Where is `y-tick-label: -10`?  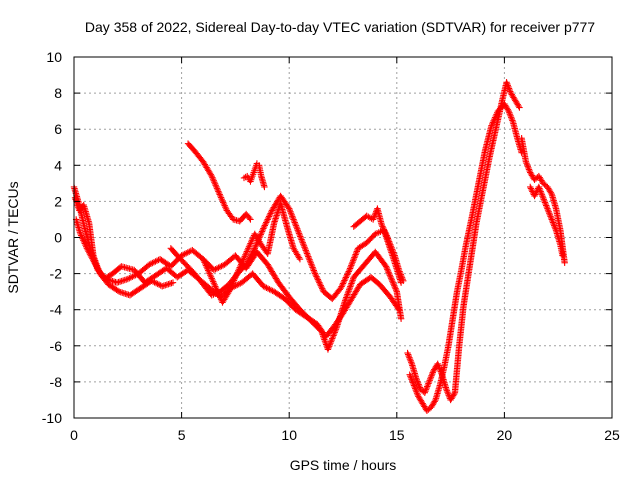
y-tick-label: -10 is located at coordinates (52, 418).